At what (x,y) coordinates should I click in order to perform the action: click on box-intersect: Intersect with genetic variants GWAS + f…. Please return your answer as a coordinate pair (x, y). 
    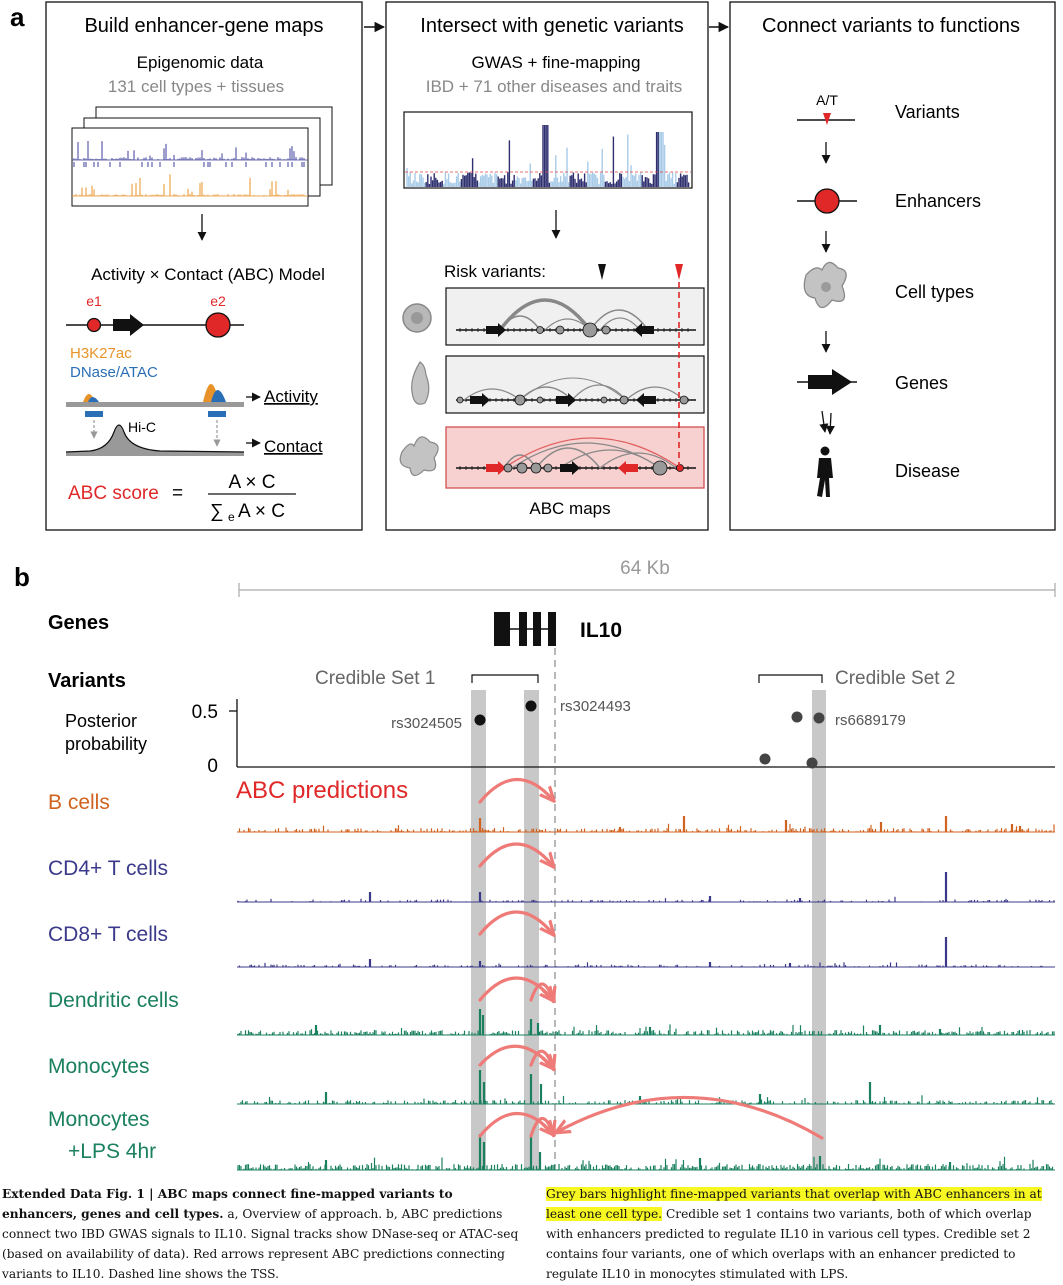
    Looking at the image, I should click on (547, 266).